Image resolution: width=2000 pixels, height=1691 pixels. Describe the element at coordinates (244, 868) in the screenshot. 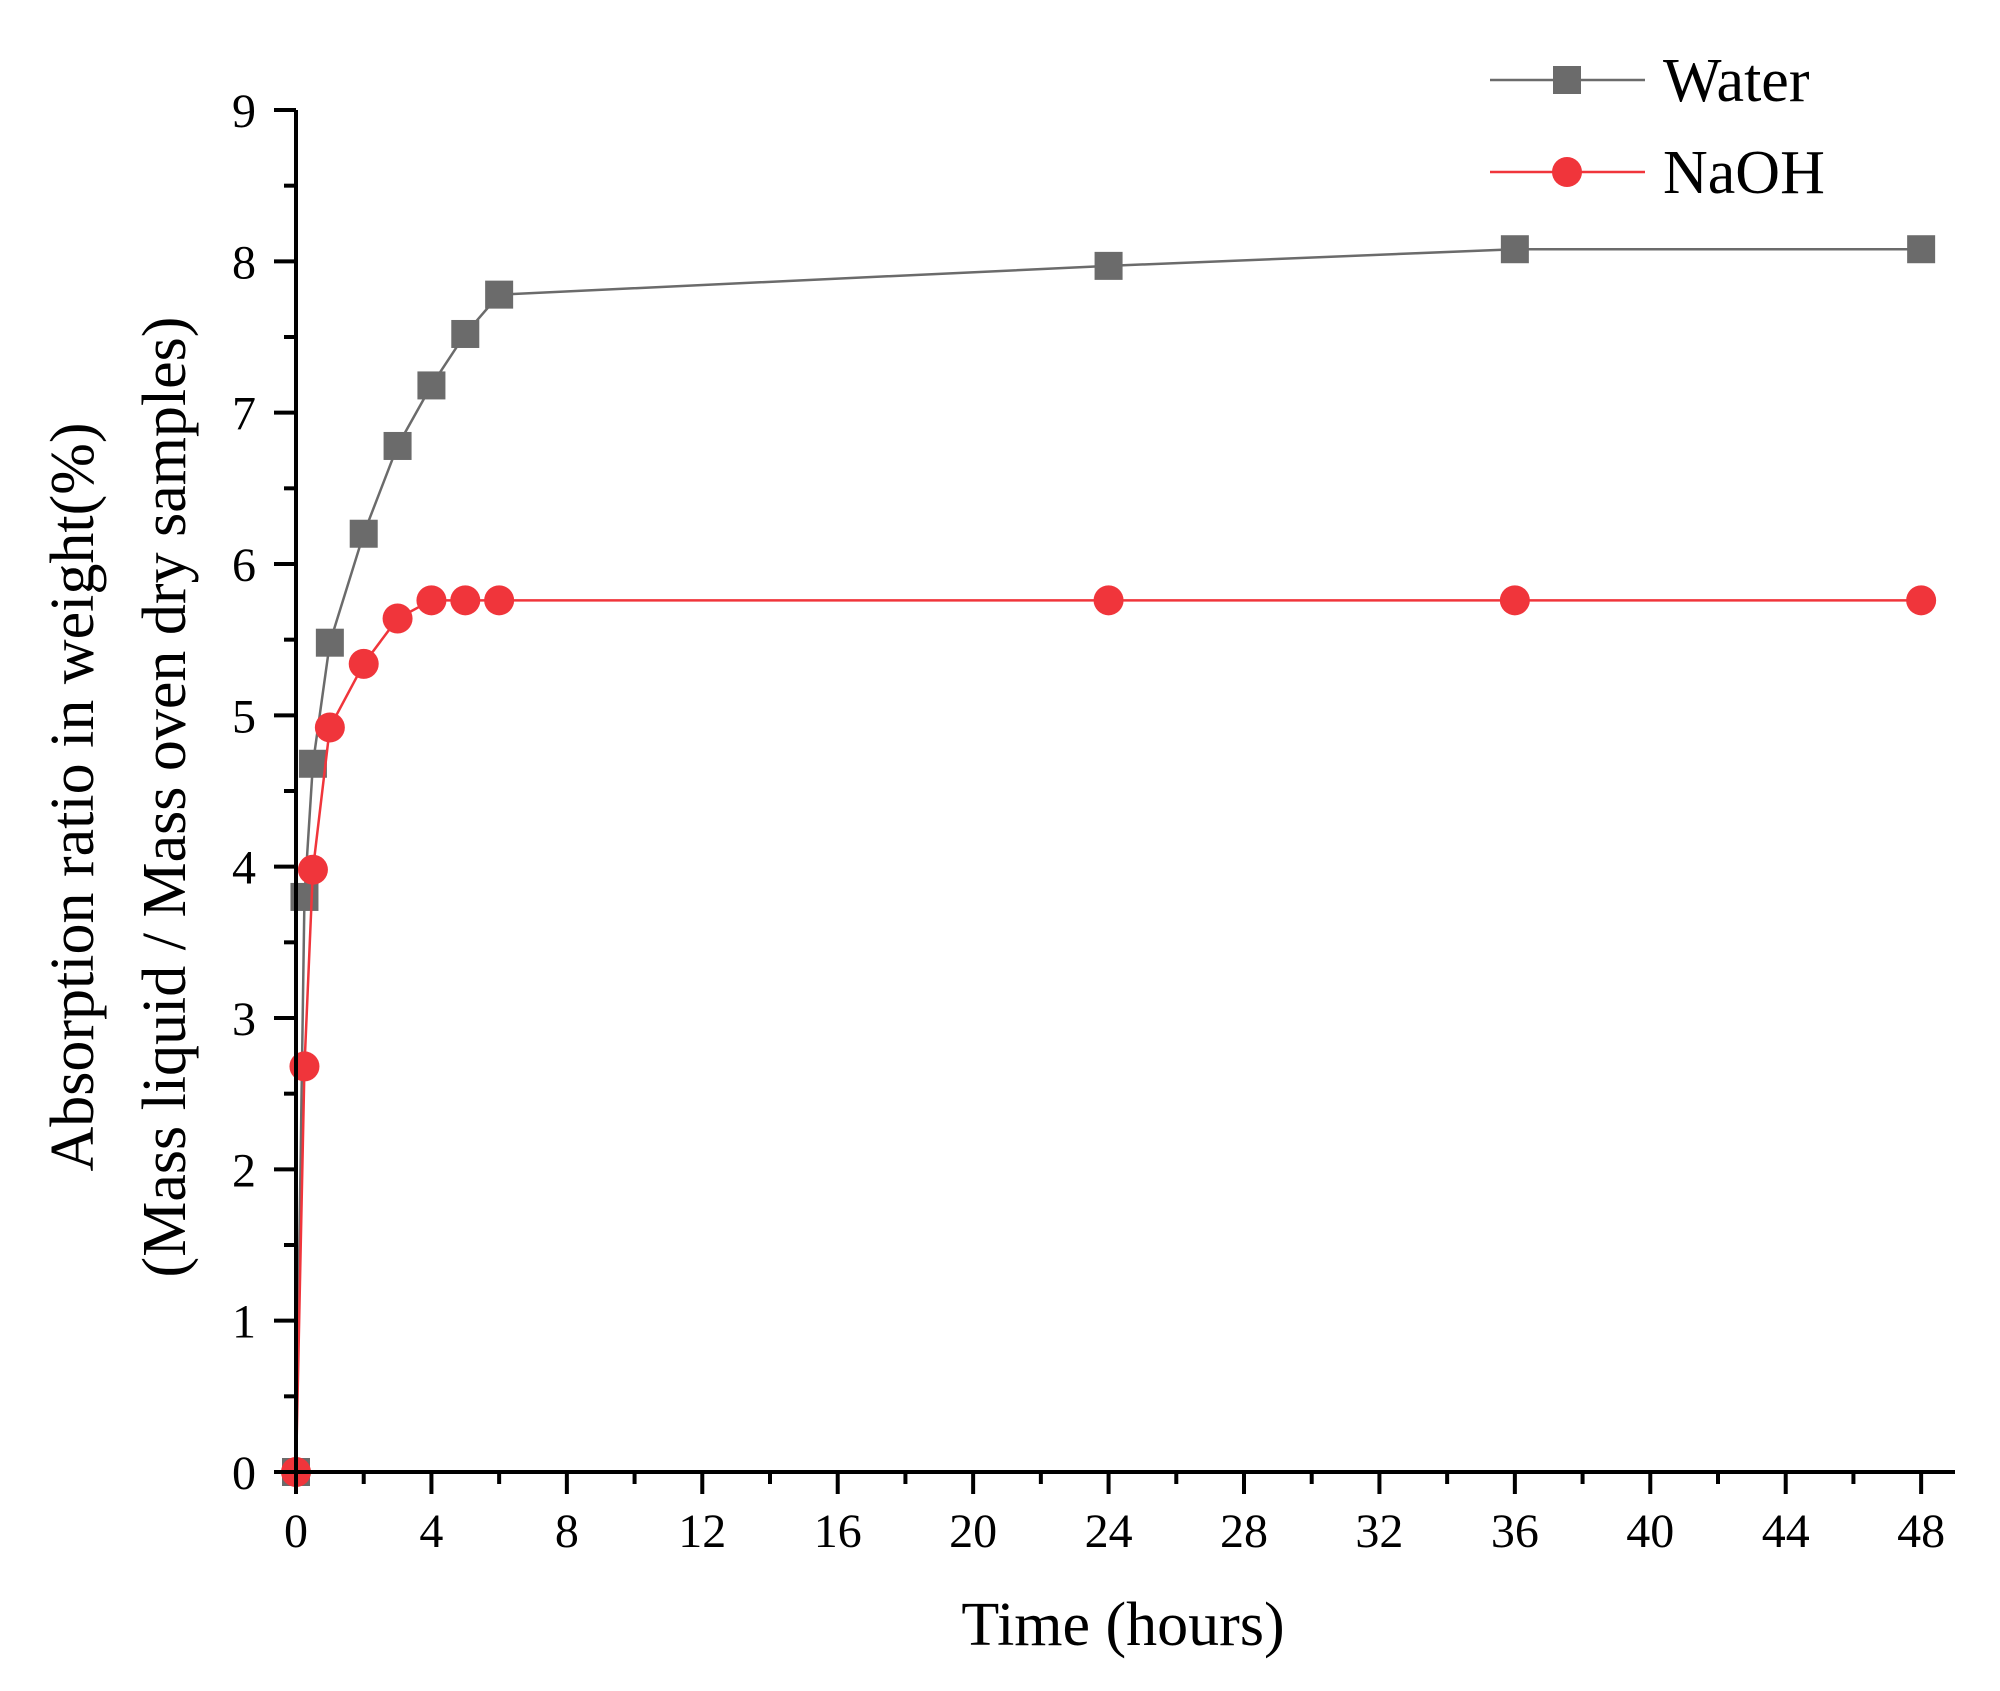

I see `y-tick-label: 4` at that location.